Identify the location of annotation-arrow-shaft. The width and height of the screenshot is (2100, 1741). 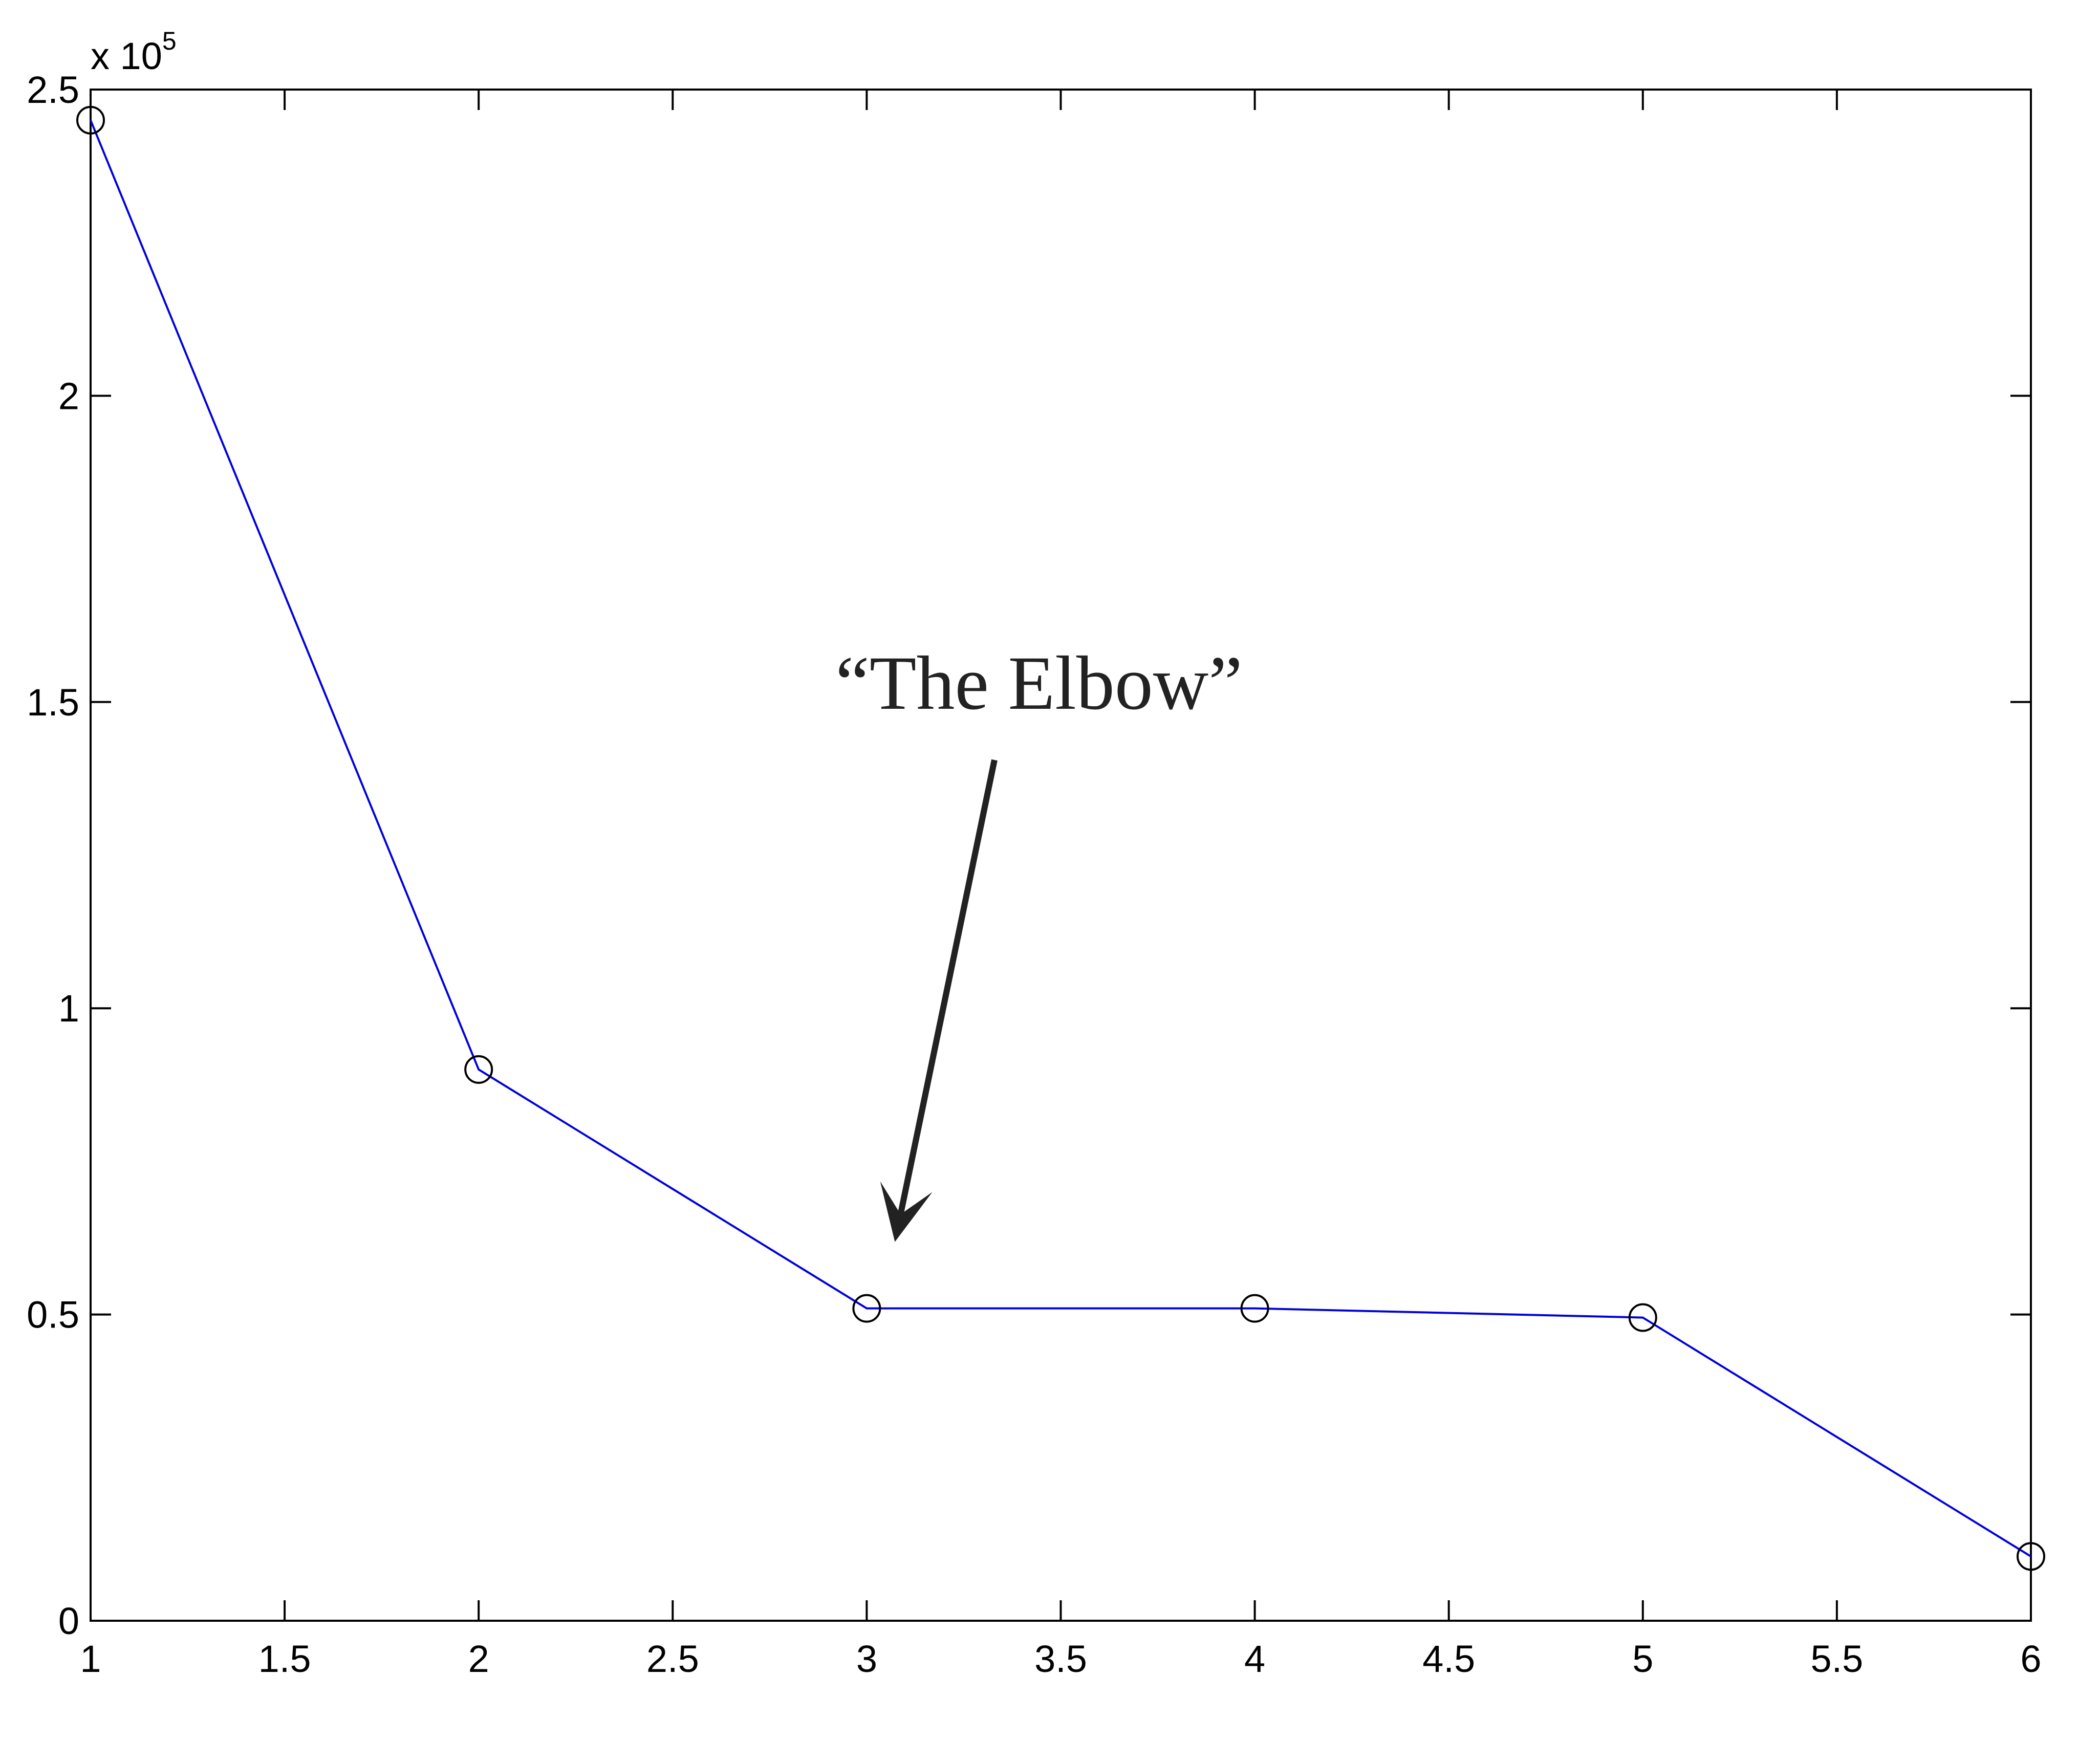
(947, 987).